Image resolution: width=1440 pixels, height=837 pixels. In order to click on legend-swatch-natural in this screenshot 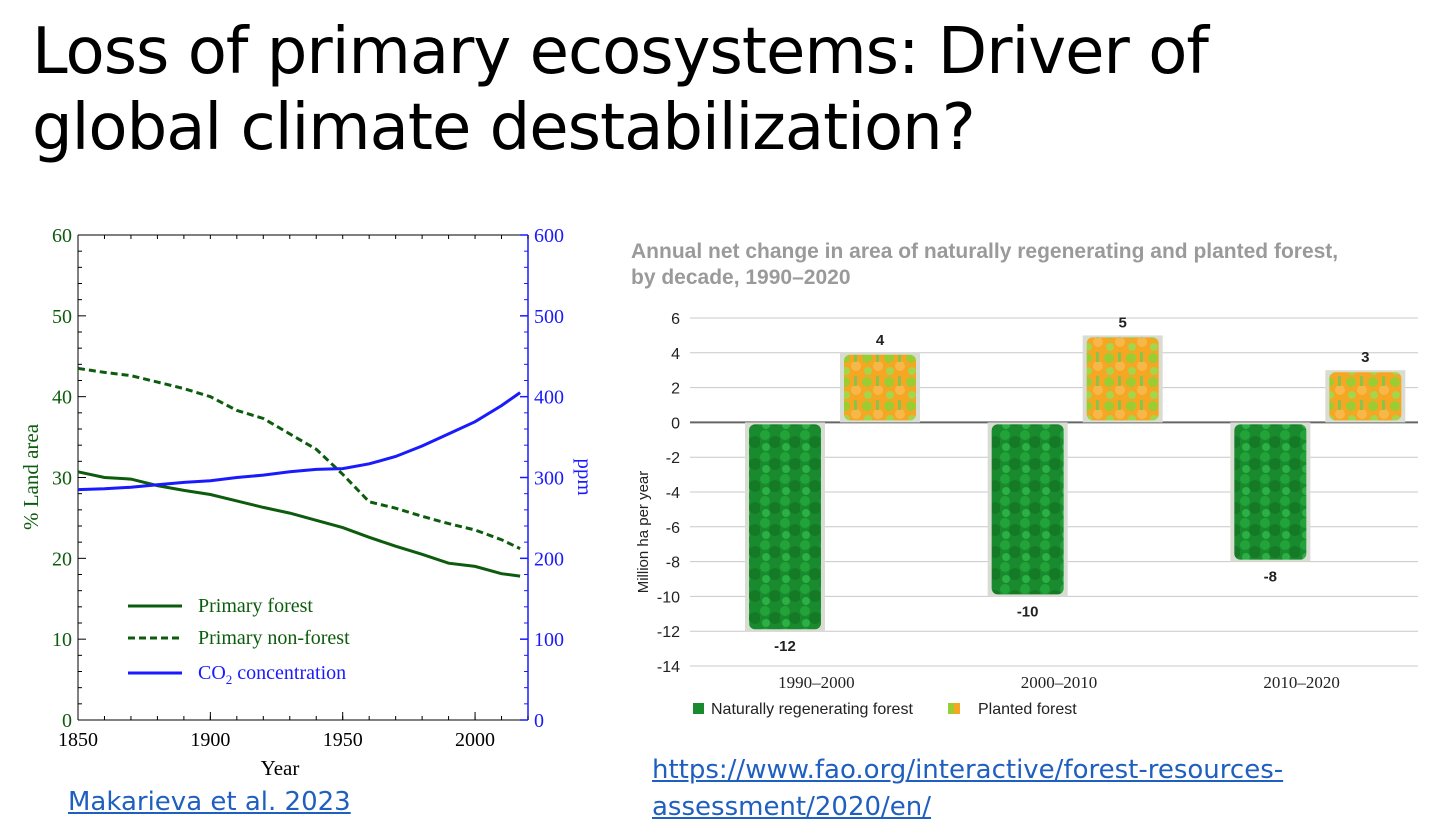, I will do `click(698, 708)`.